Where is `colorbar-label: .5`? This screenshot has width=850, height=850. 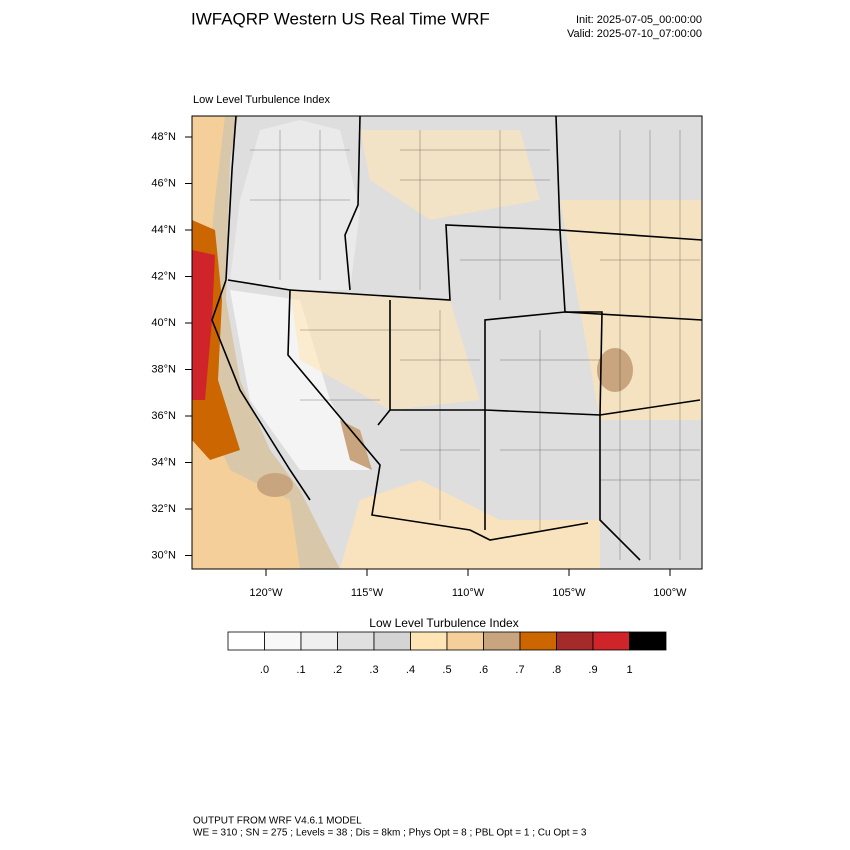 colorbar-label: .5 is located at coordinates (446, 670).